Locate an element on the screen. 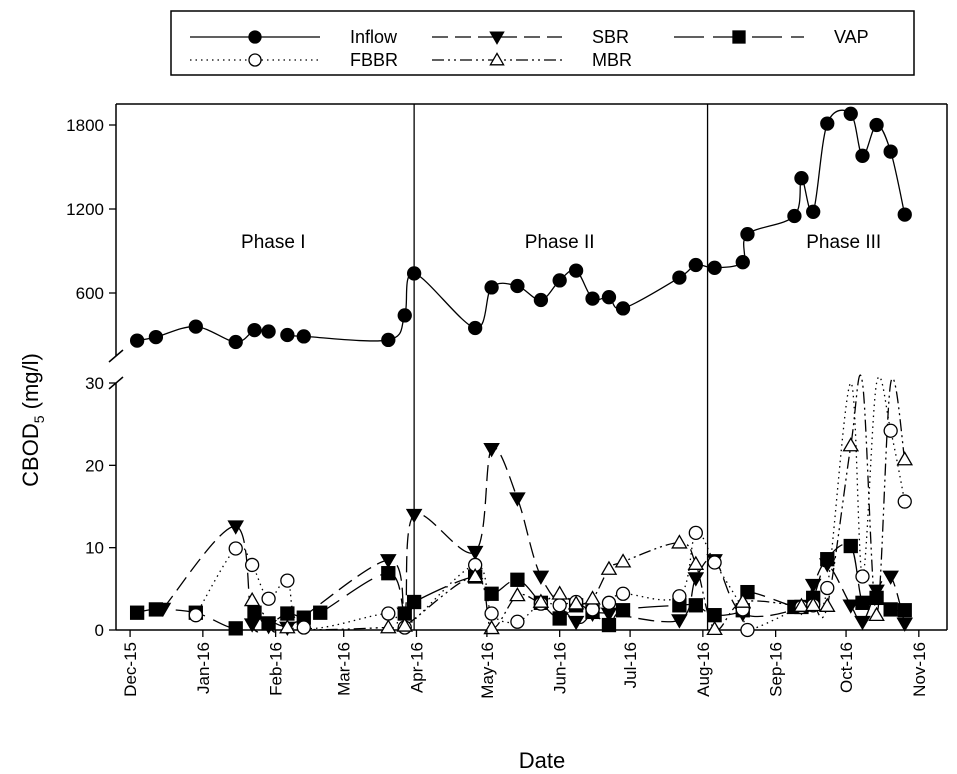 The image size is (957, 774). legend: Inflow SBR VAP FBBR MBR is located at coordinates (542, 43).